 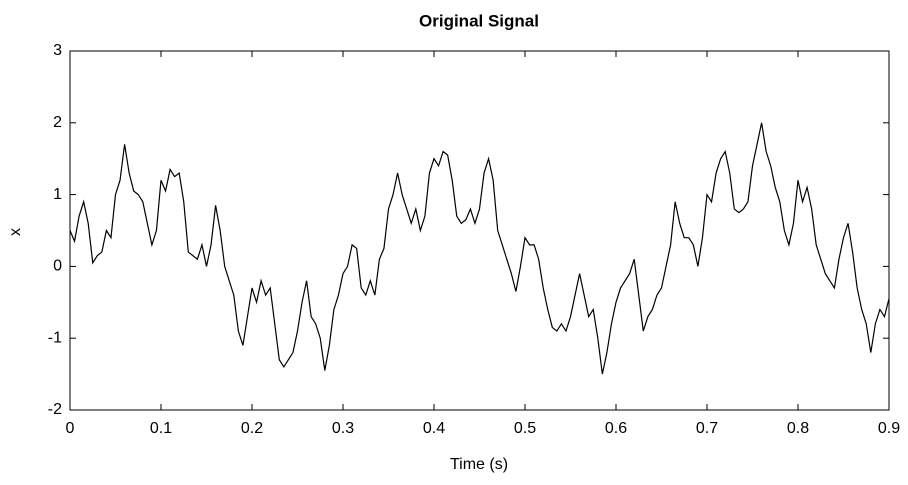 I want to click on y-tick-label: 2, so click(x=57, y=122).